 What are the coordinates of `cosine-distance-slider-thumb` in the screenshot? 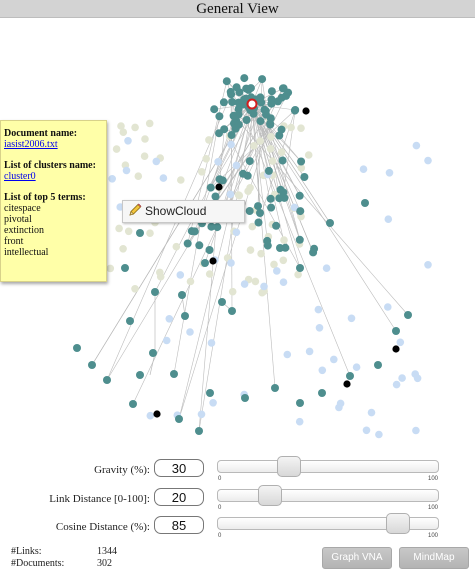 It's located at (398, 523).